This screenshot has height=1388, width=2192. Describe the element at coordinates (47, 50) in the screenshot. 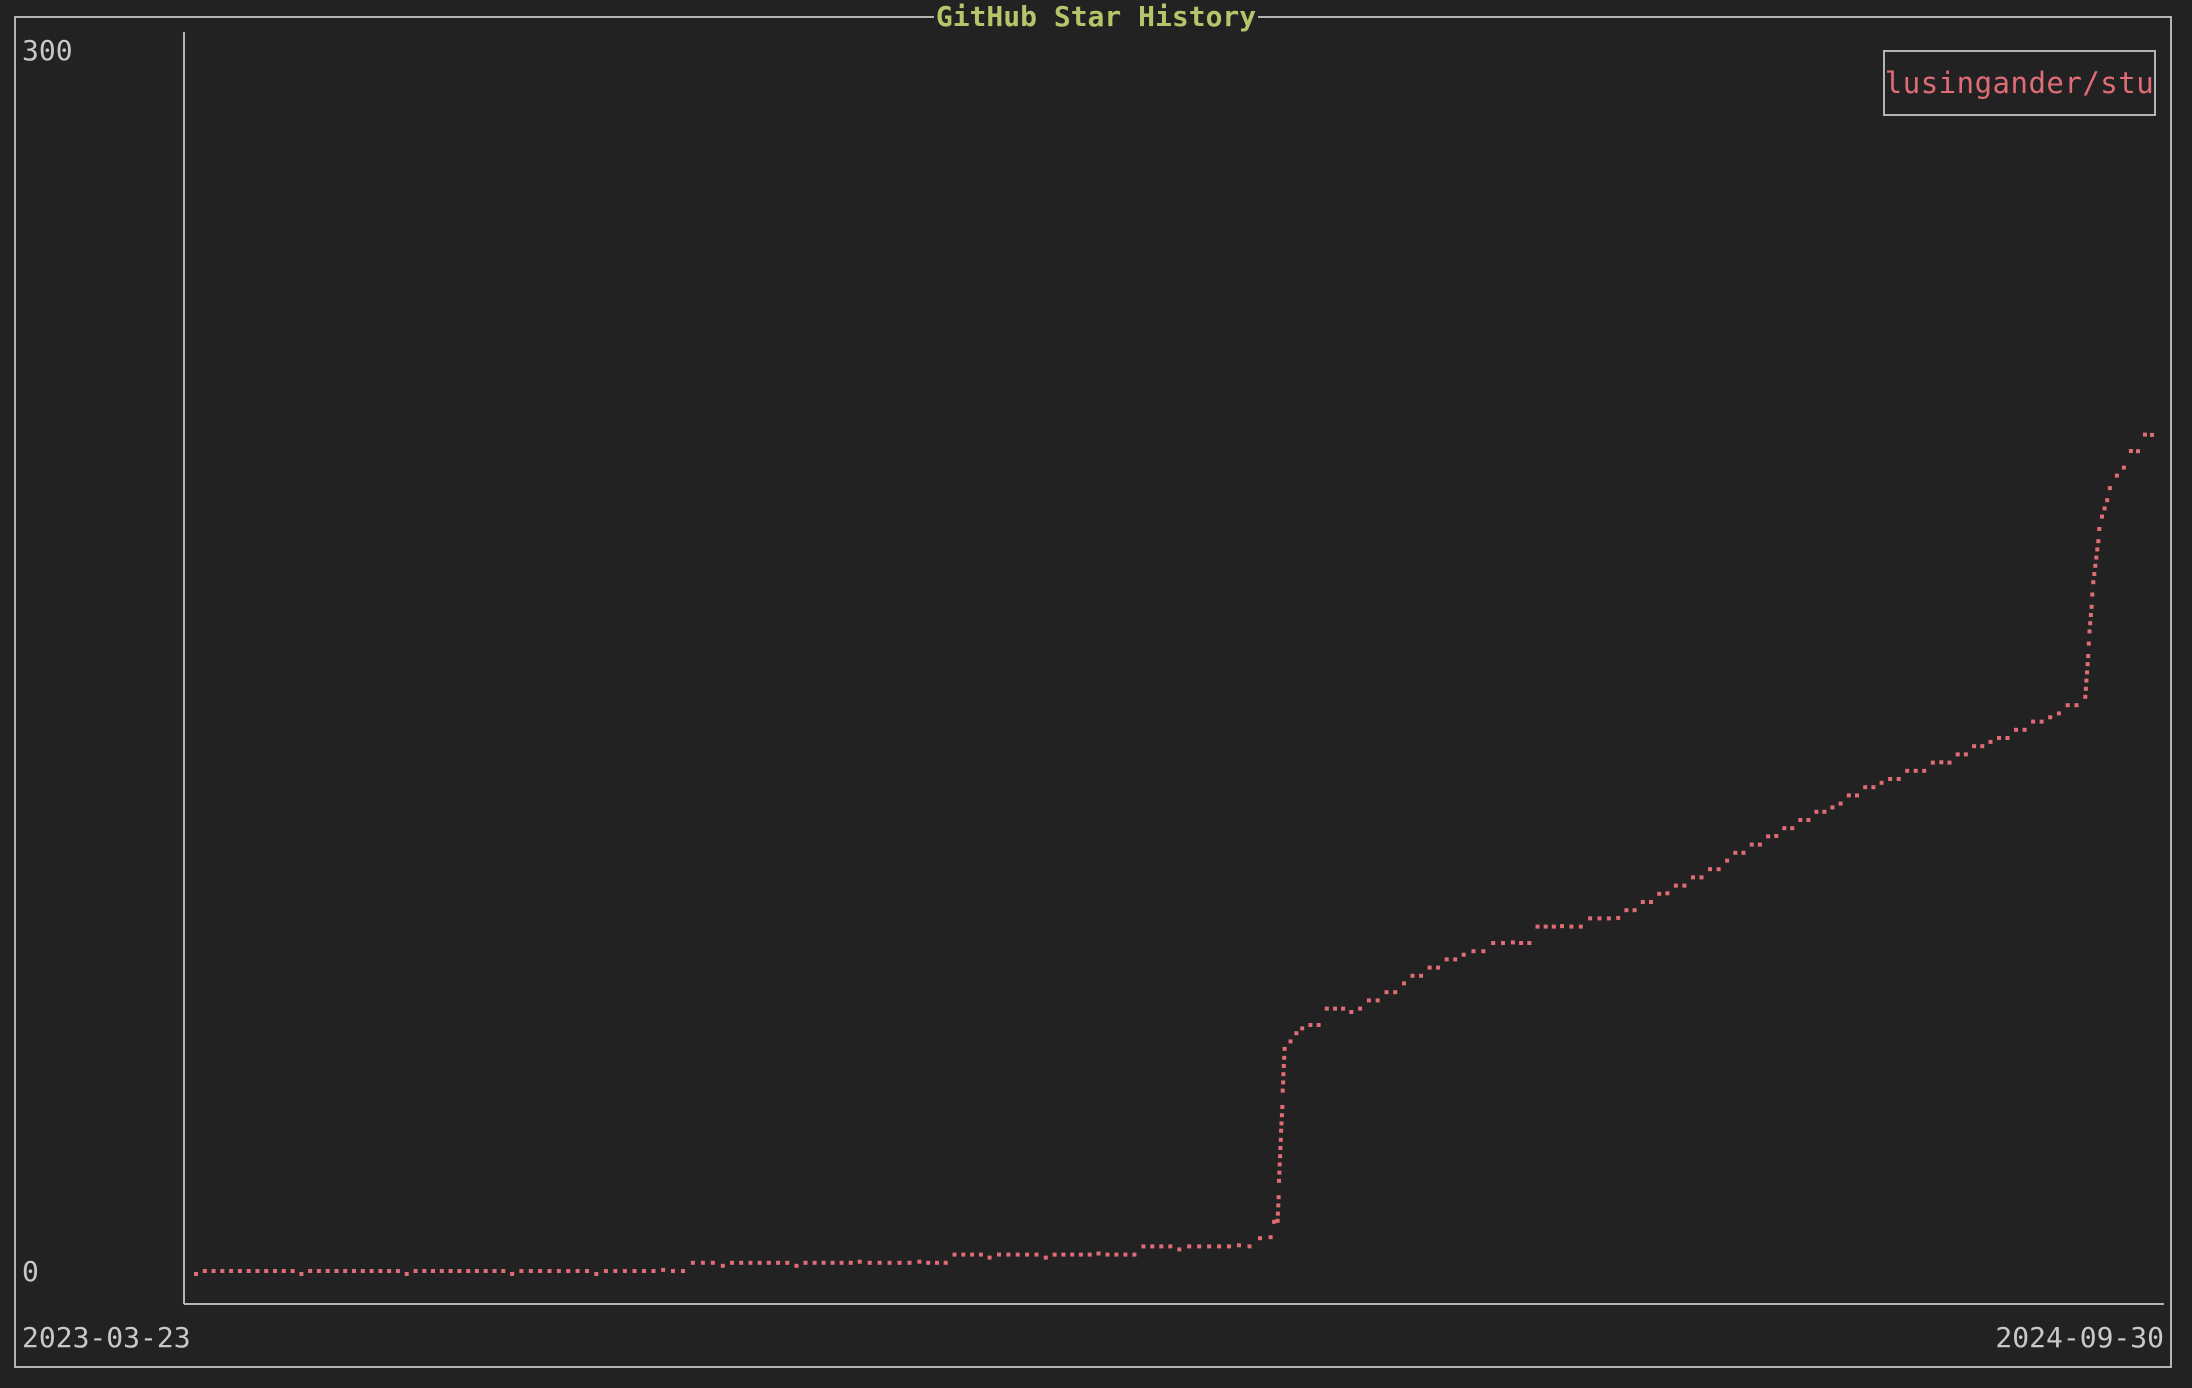

I see `y-tick-label-max: 300` at that location.